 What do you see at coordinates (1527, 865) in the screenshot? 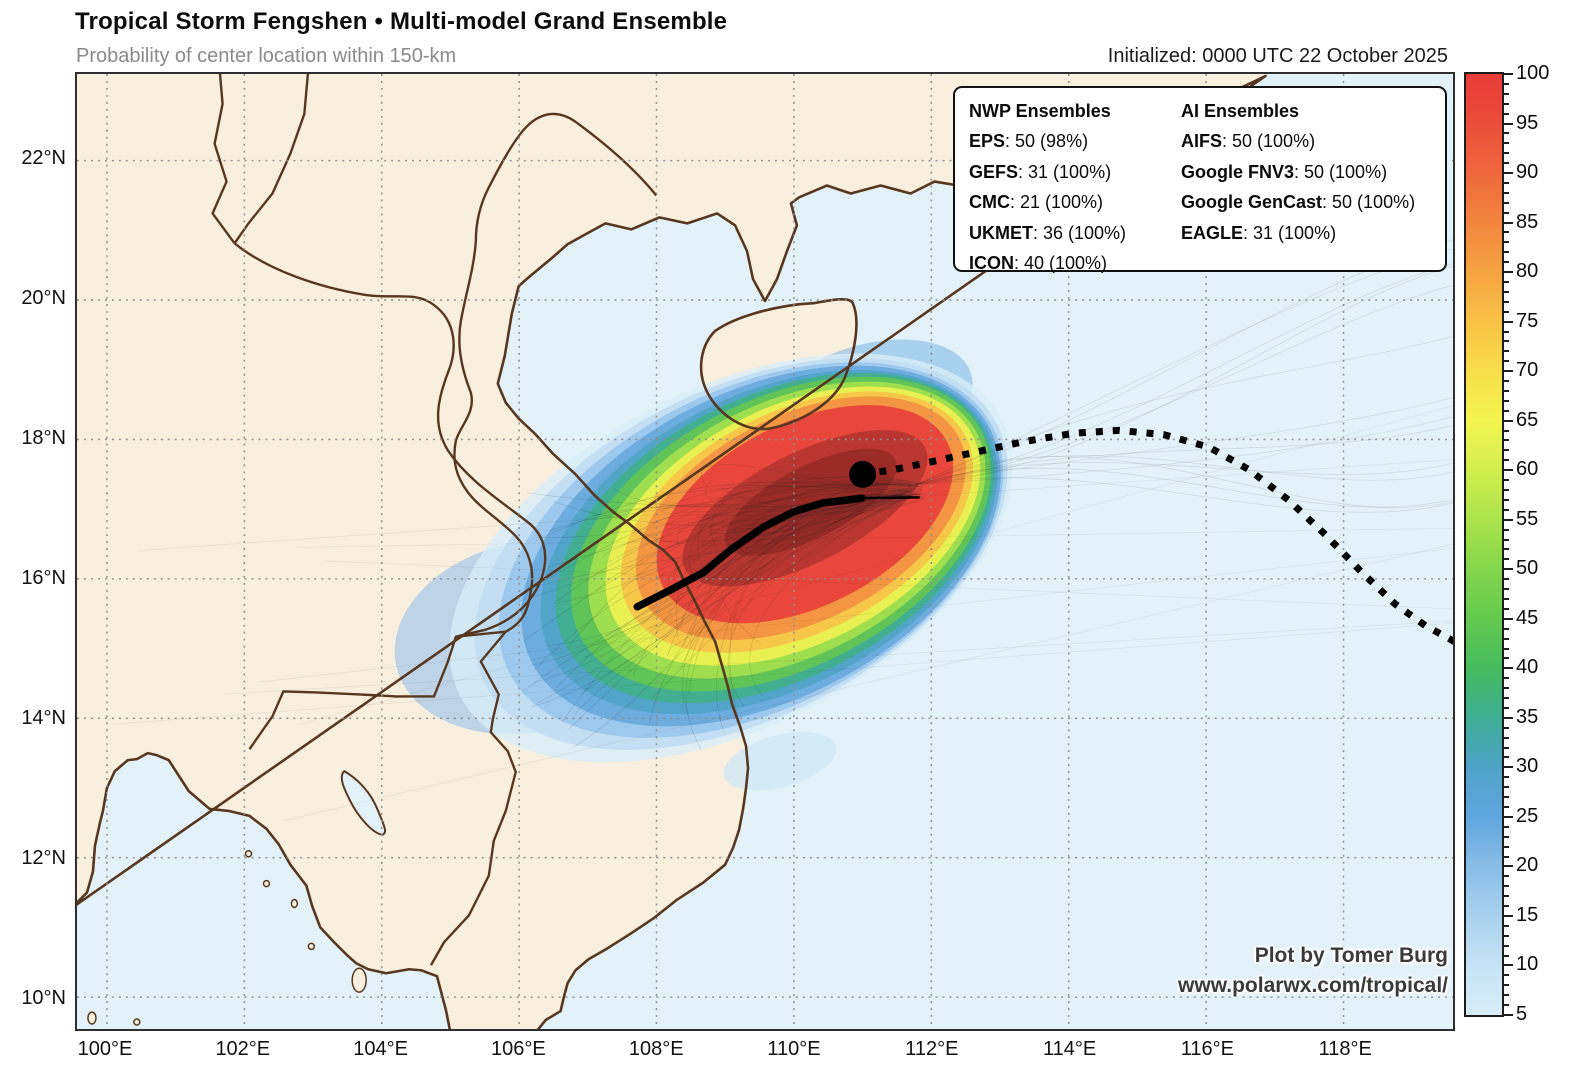
I see `colorbar-tick-label: 20` at bounding box center [1527, 865].